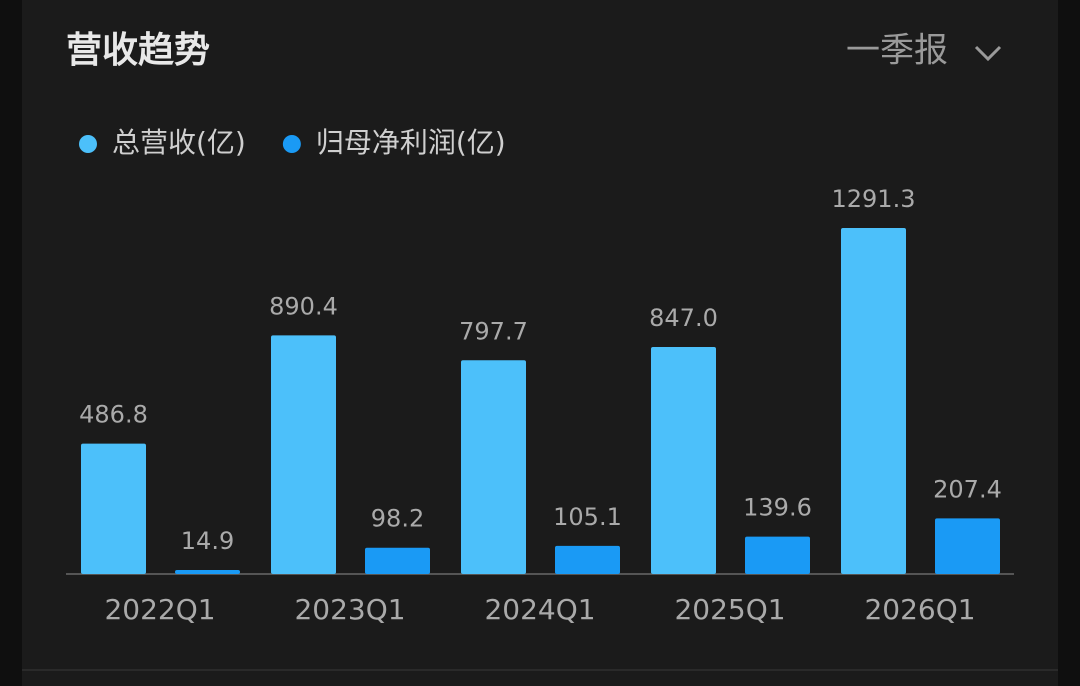 The height and width of the screenshot is (686, 1080). Describe the element at coordinates (988, 53) in the screenshot. I see `chevron` at that location.